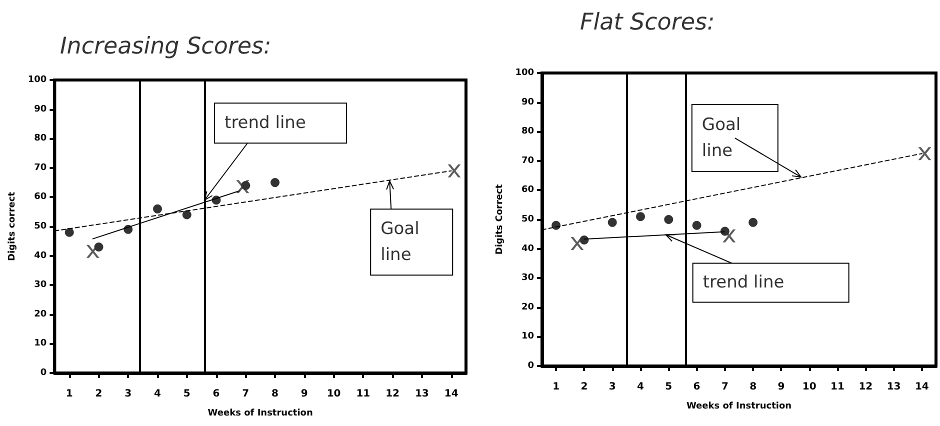  Describe the element at coordinates (13, 226) in the screenshot. I see `y-axis-title: Digits correct` at that location.